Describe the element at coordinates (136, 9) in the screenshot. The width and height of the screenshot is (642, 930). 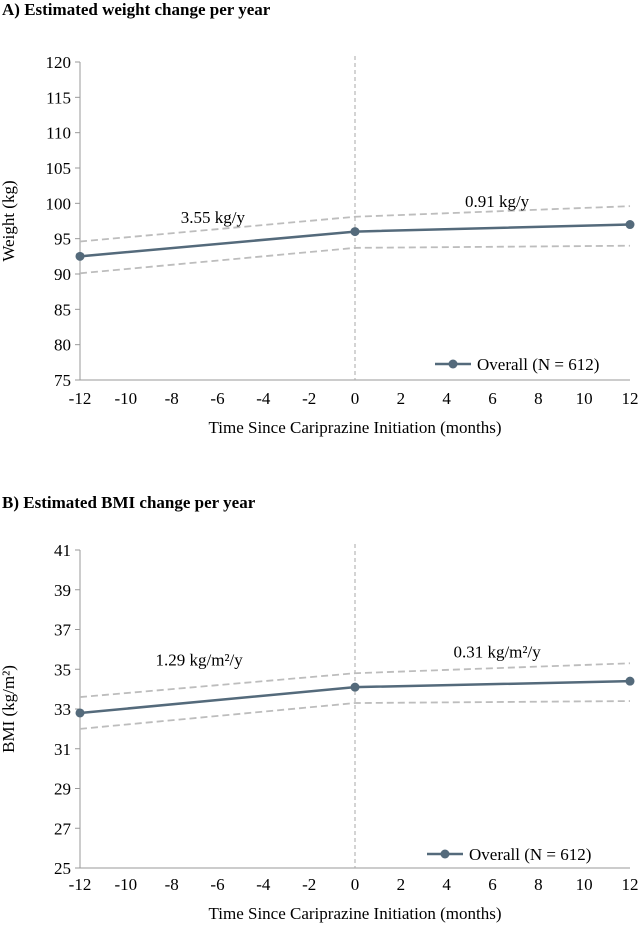
I see `chart-a-title: A) Estimated weight change per year` at that location.